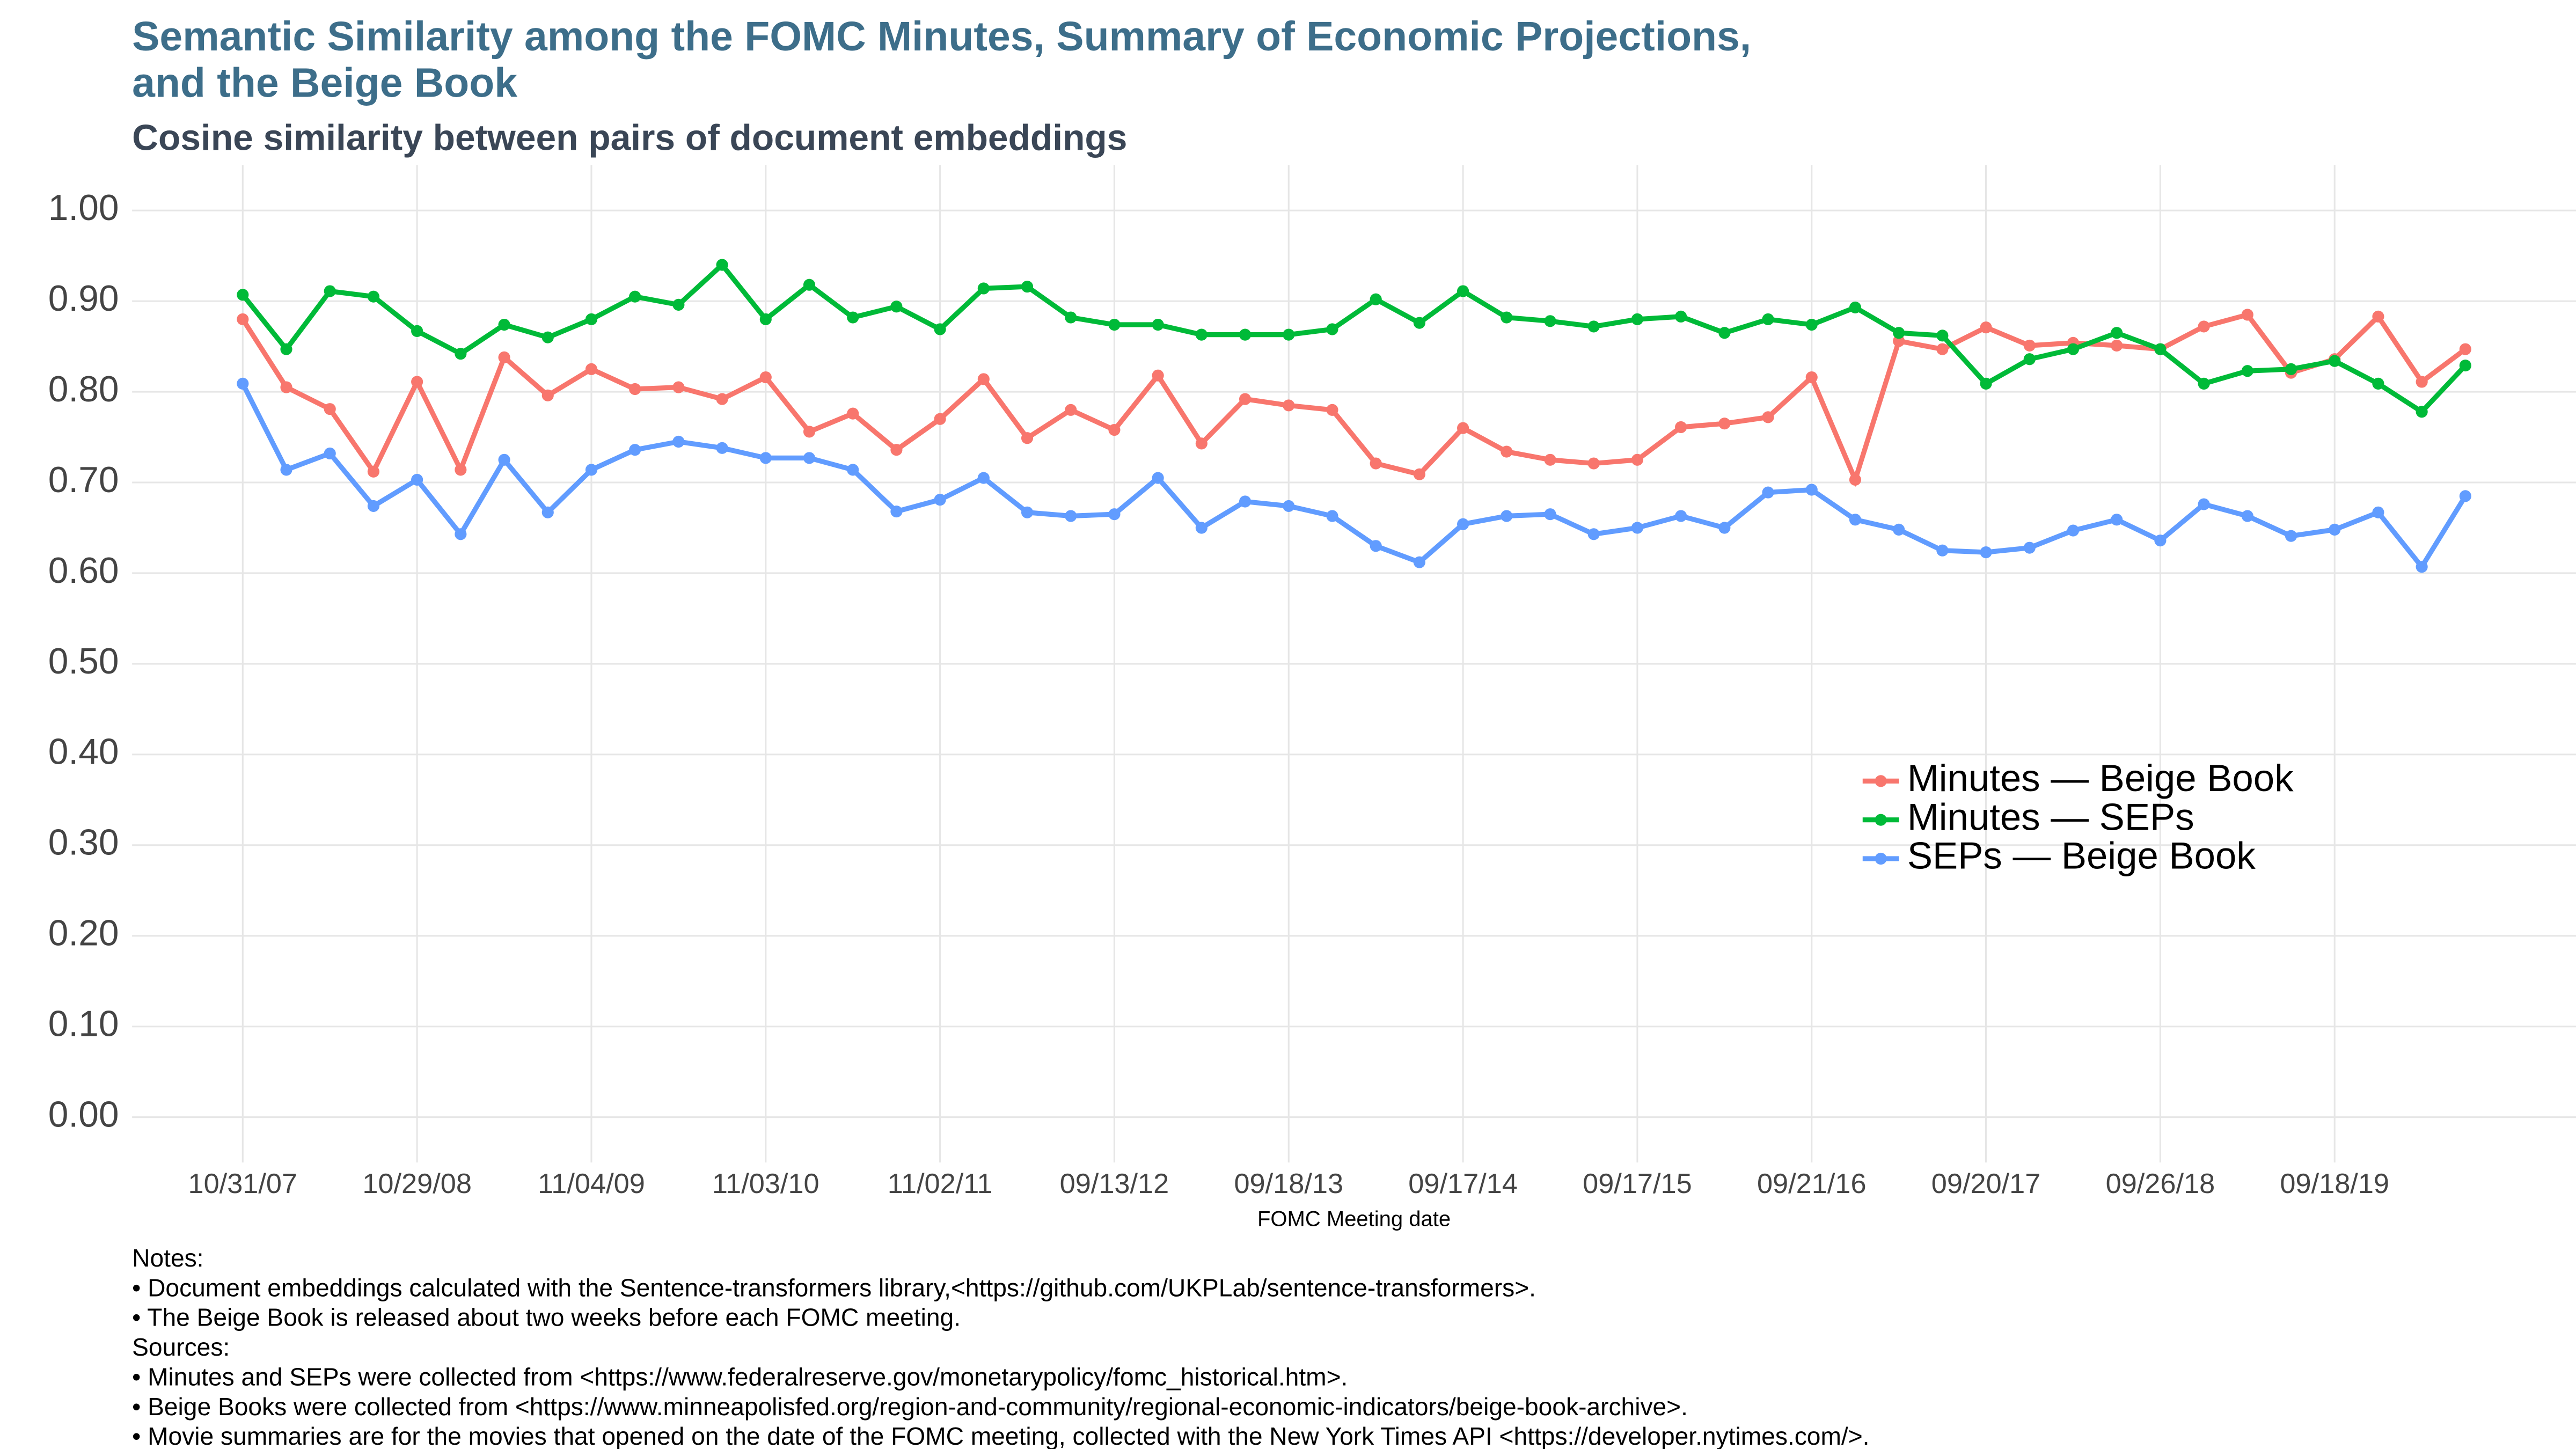  What do you see at coordinates (1812, 1183) in the screenshot?
I see `x-tick-label: 09/21/16` at bounding box center [1812, 1183].